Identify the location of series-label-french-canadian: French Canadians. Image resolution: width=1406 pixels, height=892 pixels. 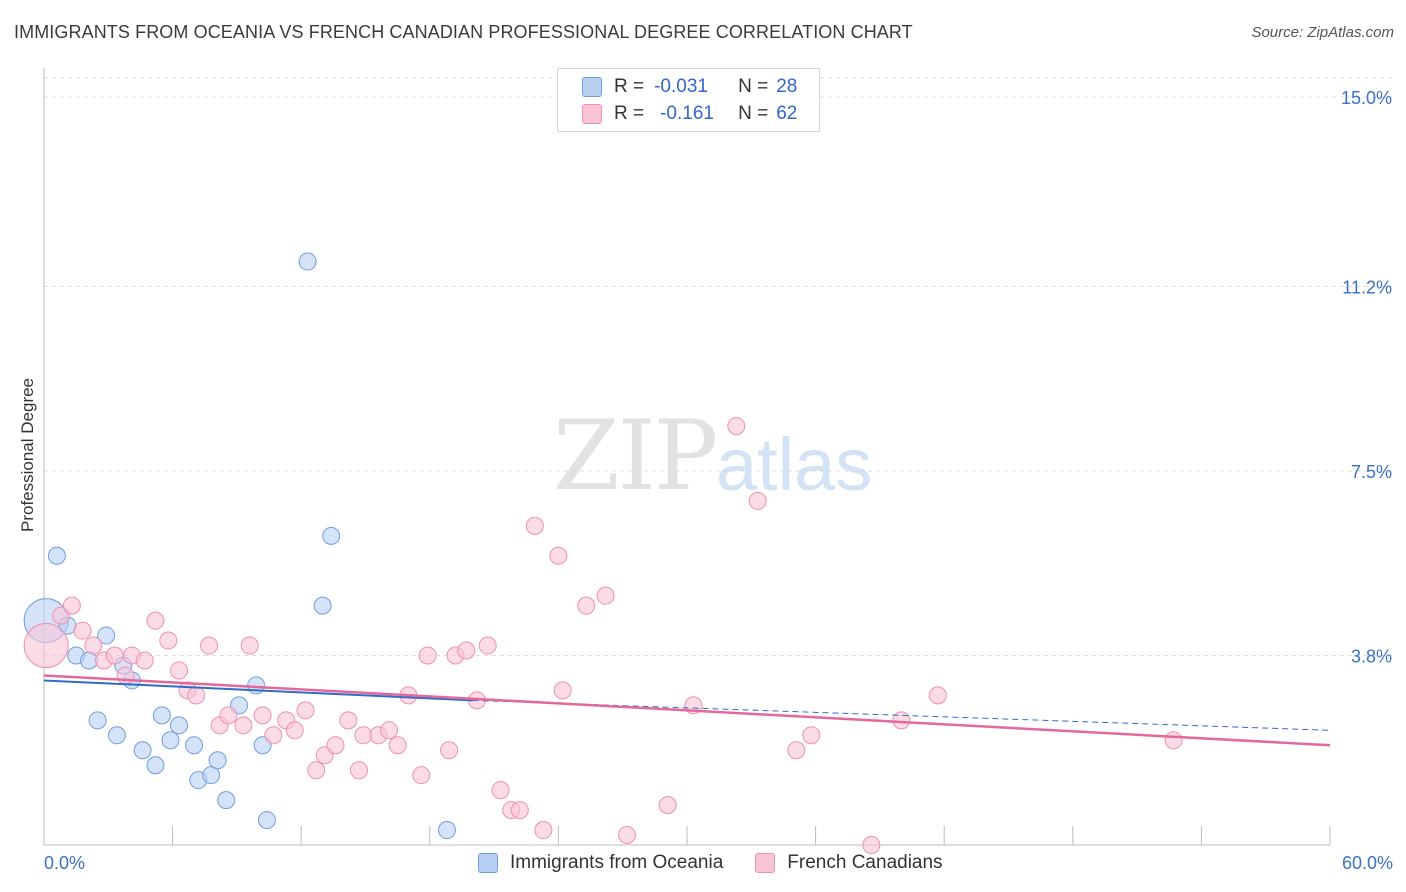
(865, 862).